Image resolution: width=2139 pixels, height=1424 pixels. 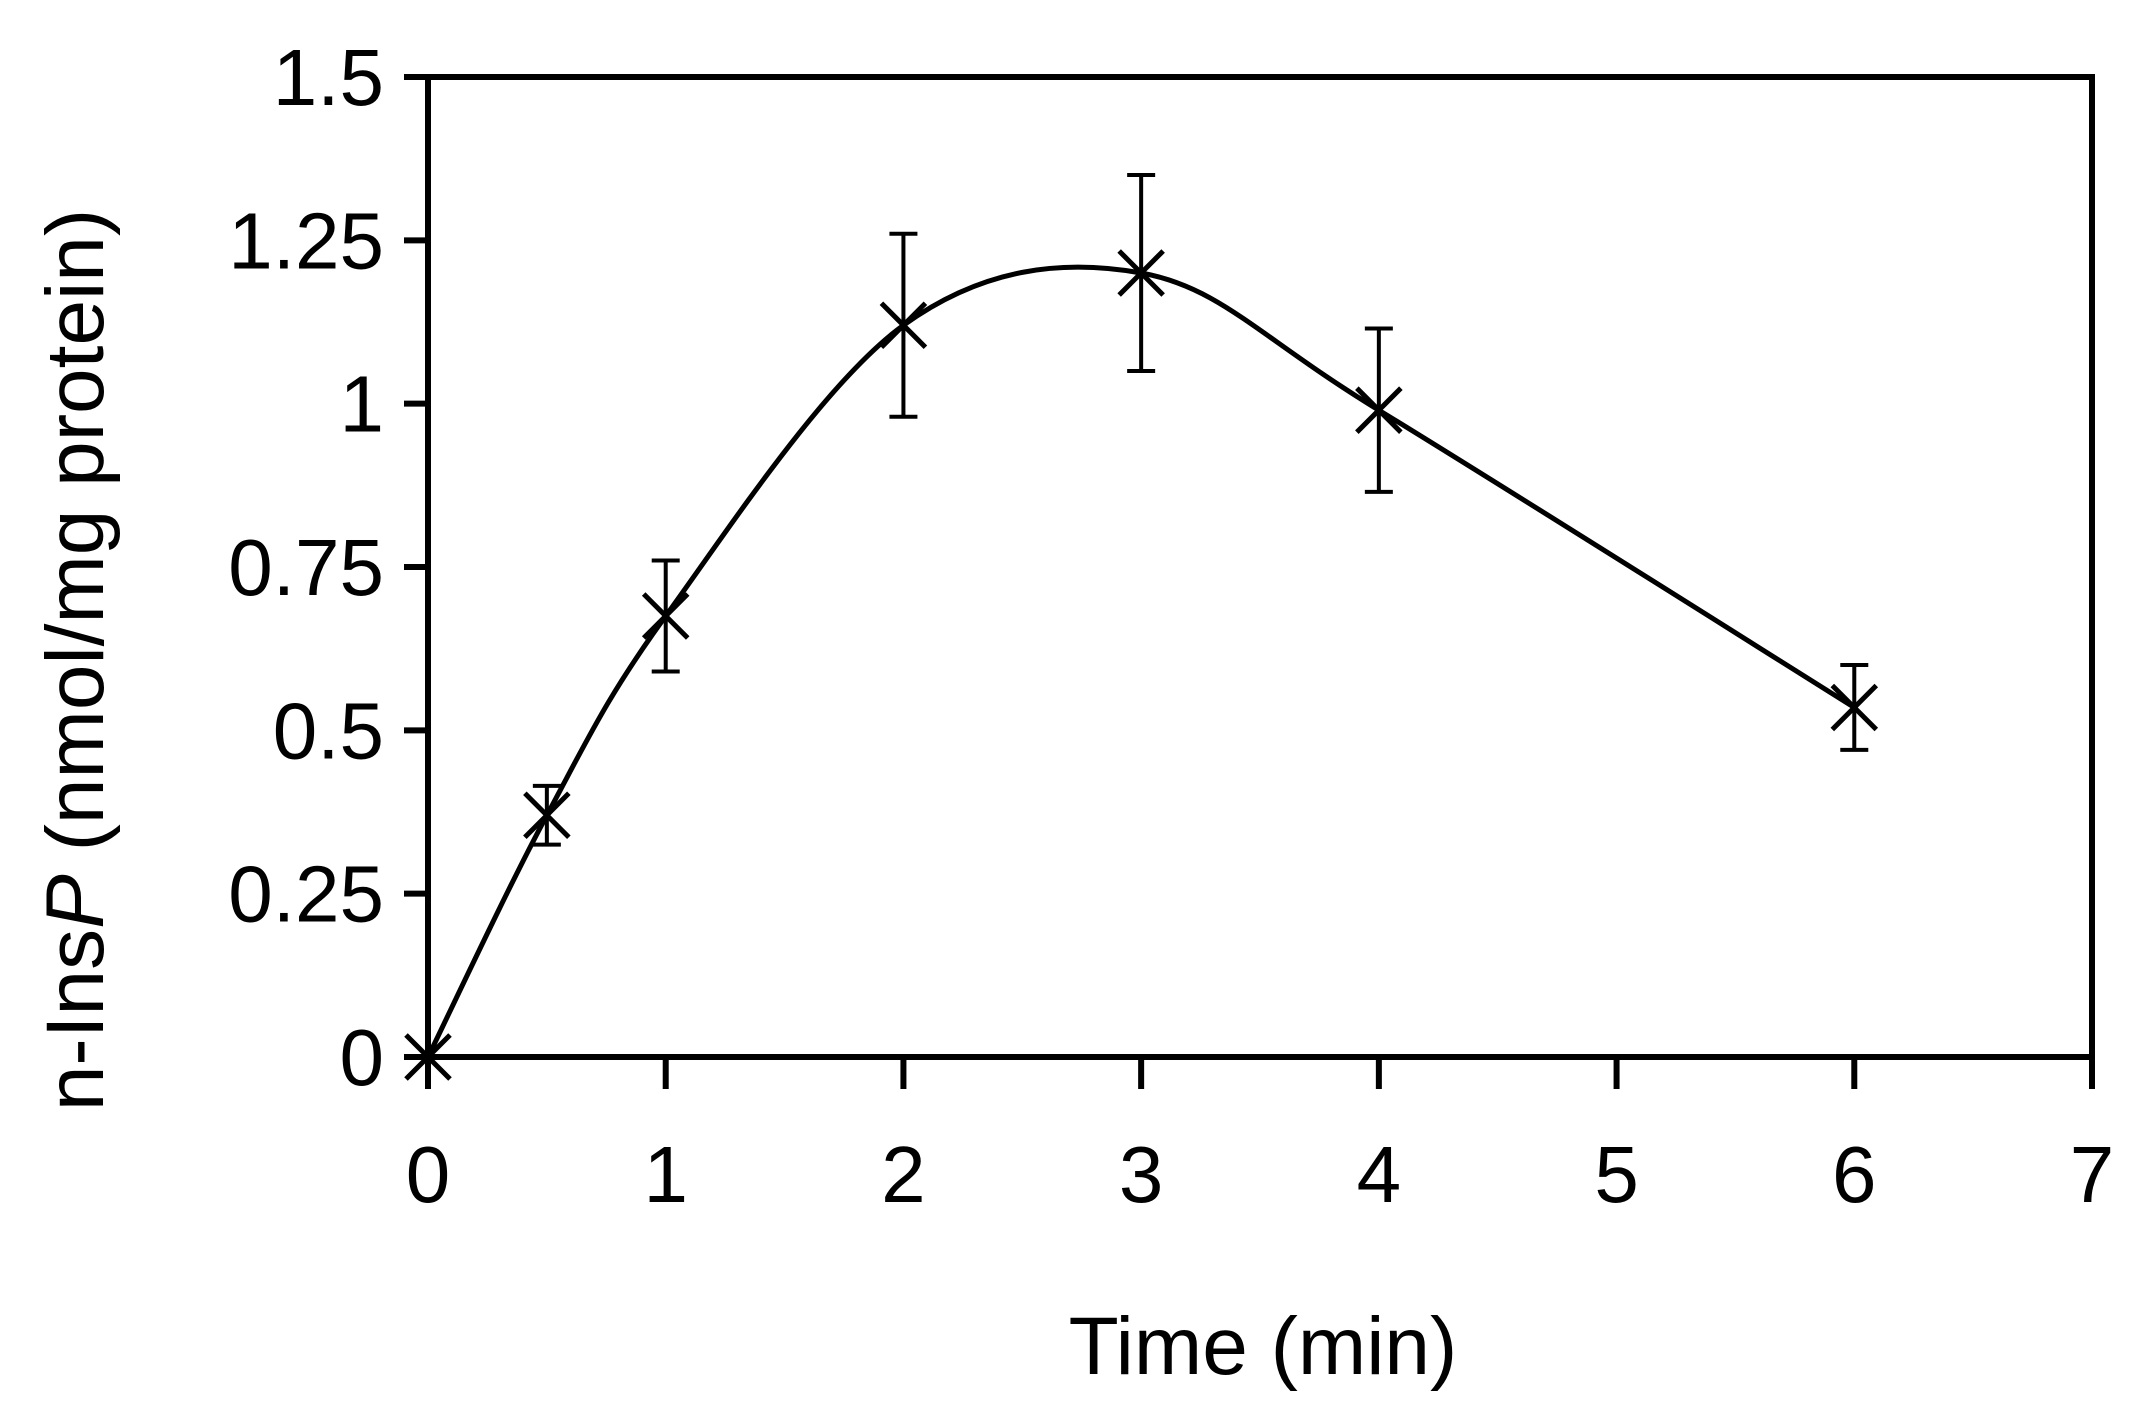 I want to click on y-axis-title-prefix: n-Ins, so click(x=75, y=1020).